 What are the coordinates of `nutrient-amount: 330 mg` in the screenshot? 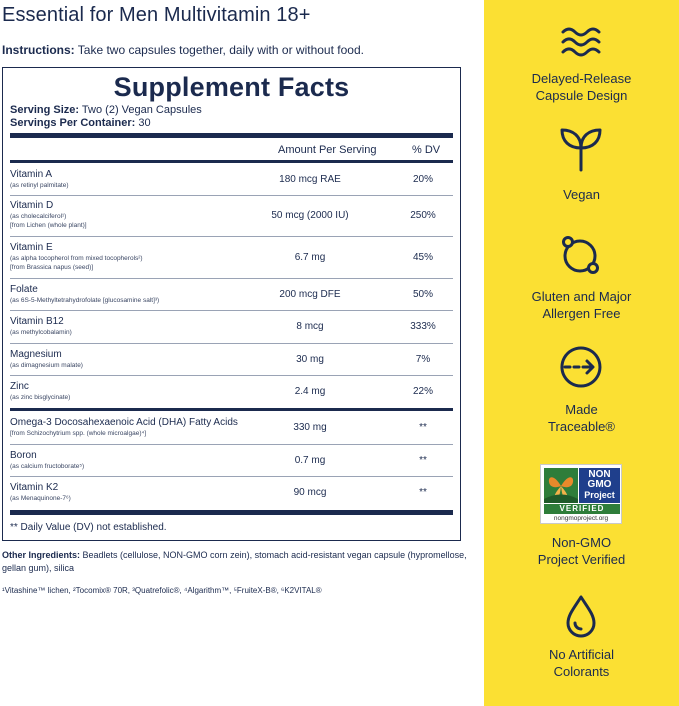 It's located at (310, 427).